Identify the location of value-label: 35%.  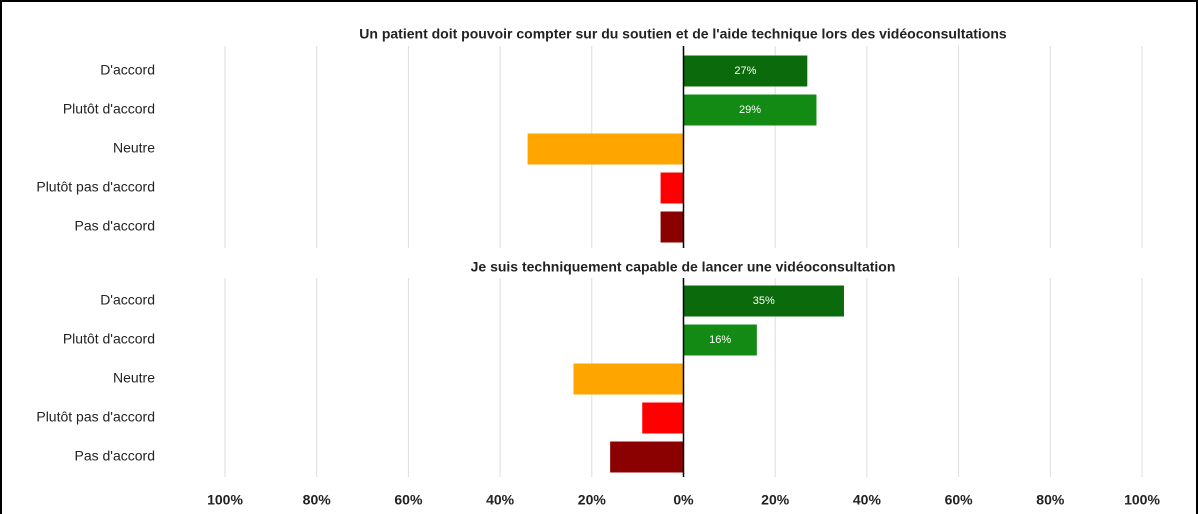
(764, 301).